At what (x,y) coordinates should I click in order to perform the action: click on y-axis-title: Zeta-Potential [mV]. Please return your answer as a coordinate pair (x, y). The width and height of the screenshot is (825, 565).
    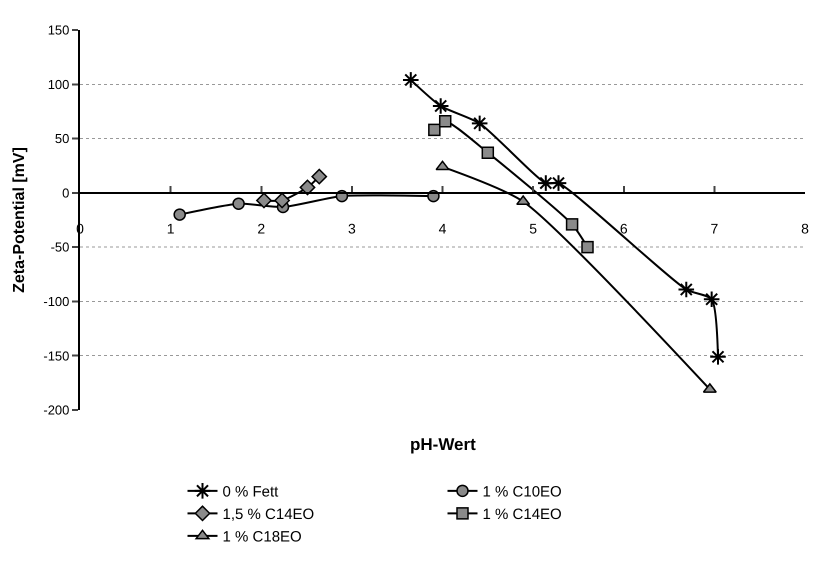
    Looking at the image, I should click on (19, 220).